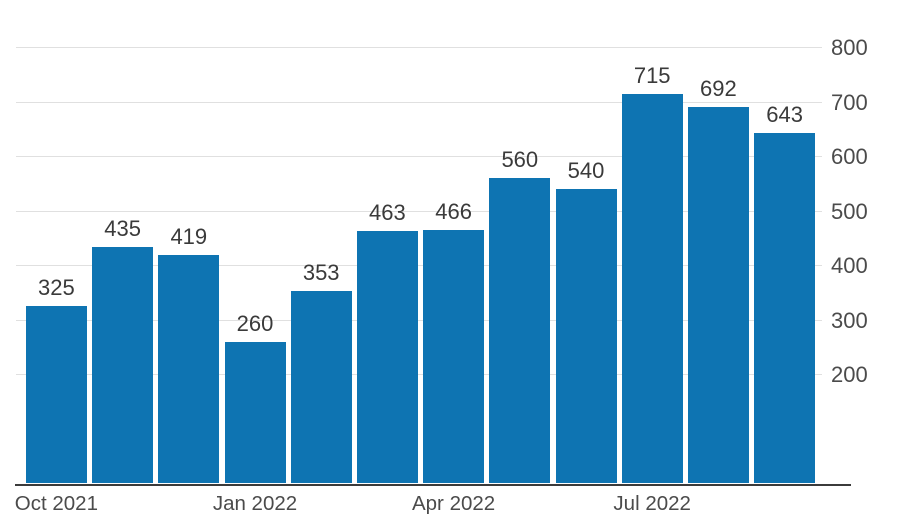 The width and height of the screenshot is (900, 530). Describe the element at coordinates (849, 375) in the screenshot. I see `y-axis-tick-label: 200` at that location.